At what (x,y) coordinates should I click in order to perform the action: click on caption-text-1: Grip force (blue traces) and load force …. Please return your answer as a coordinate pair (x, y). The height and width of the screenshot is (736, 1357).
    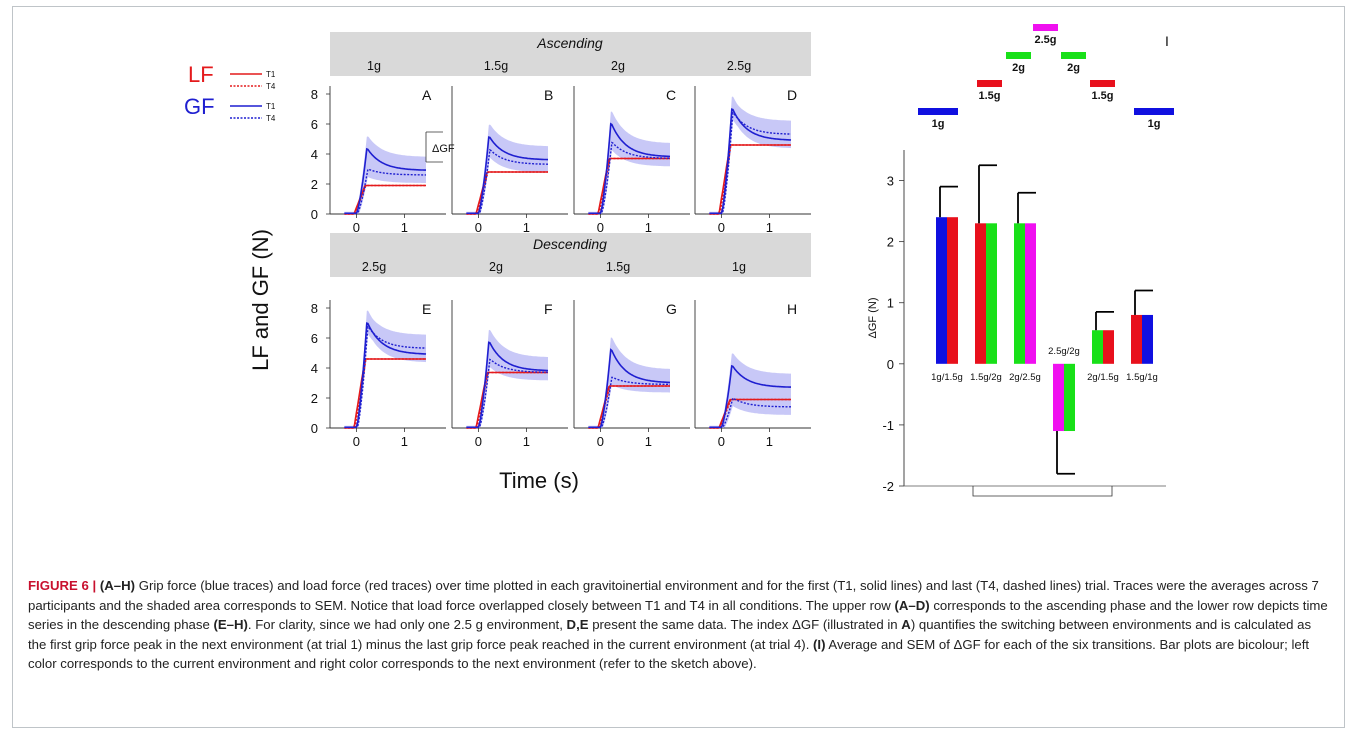
    Looking at the image, I should click on (673, 595).